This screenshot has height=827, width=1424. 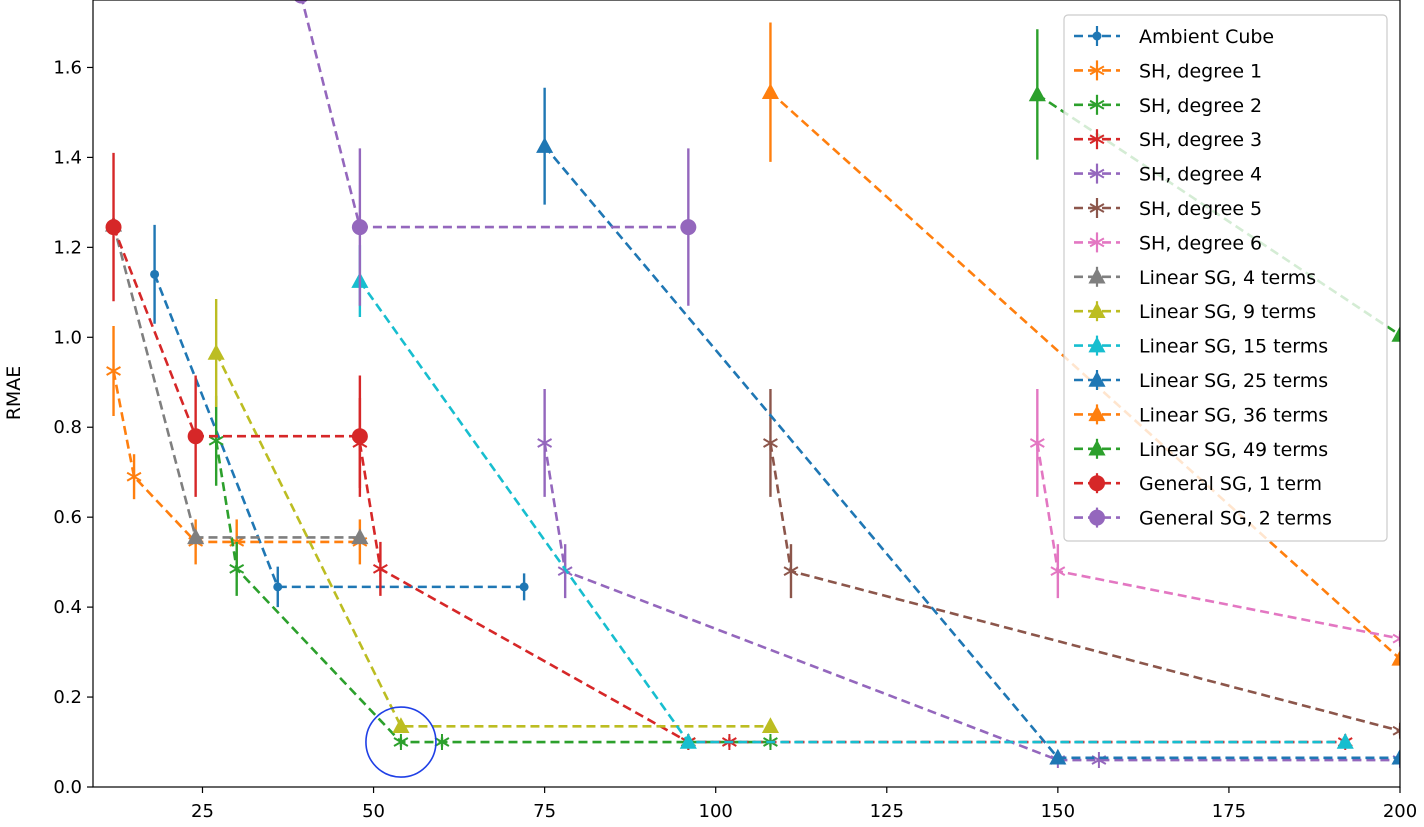 What do you see at coordinates (1200, 243) in the screenshot?
I see `legend-label: SH, degree 6` at bounding box center [1200, 243].